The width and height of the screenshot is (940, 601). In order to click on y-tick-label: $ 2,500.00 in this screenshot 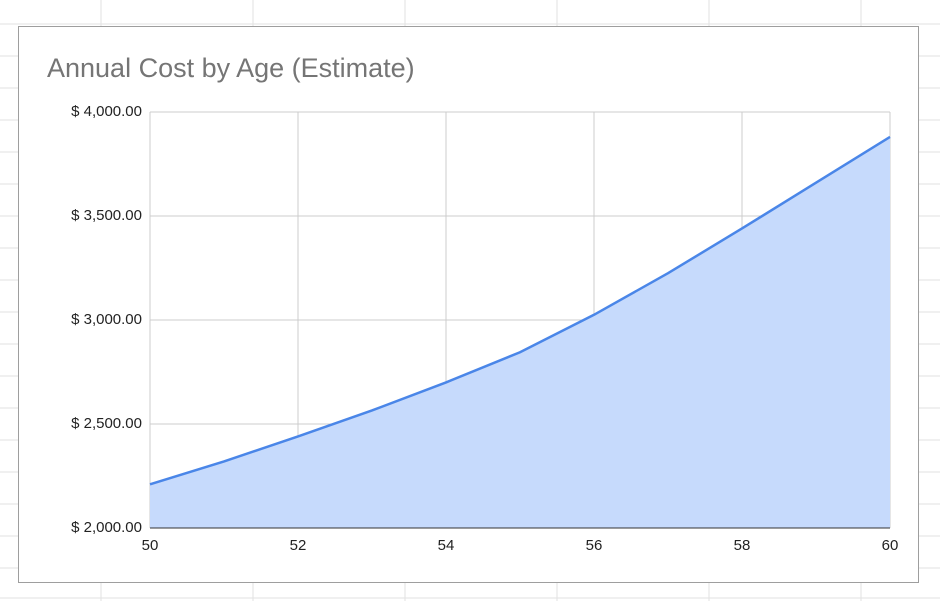, I will do `click(106, 423)`.